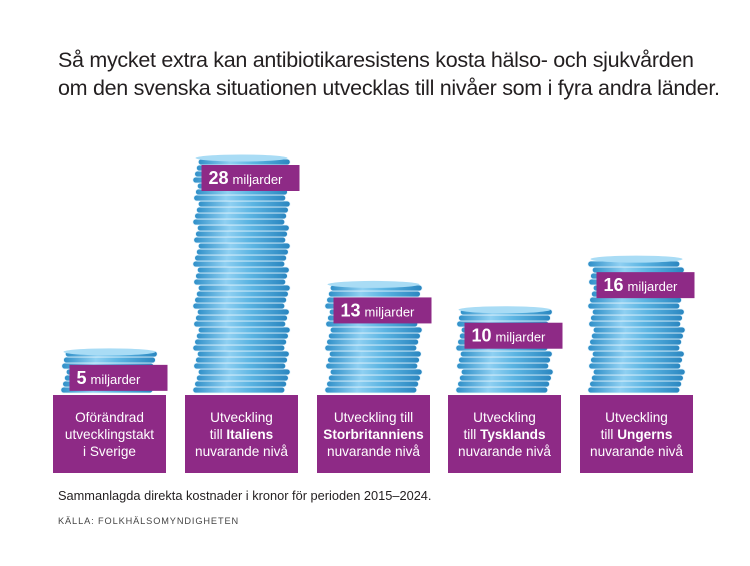 This screenshot has height=566, width=750. What do you see at coordinates (246, 178) in the screenshot?
I see `value-label-text: 28 miljarder` at bounding box center [246, 178].